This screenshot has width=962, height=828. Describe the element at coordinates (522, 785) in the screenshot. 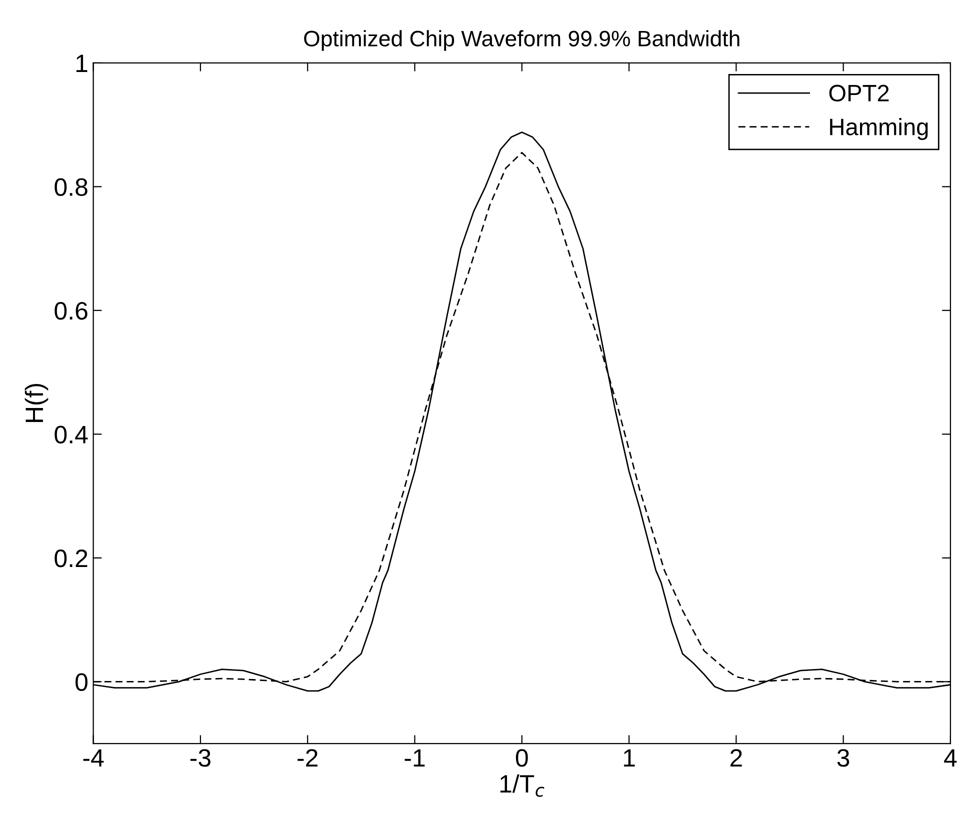

I see `x-axis-title: 1/T$_{c}$` at that location.